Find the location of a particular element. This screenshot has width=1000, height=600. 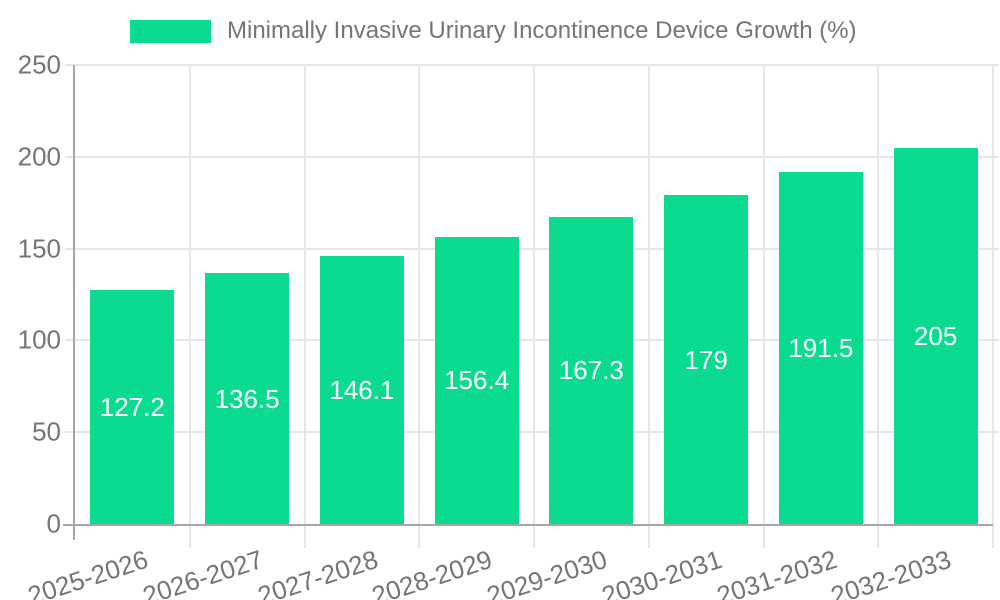

bar-value-label: 146.1 is located at coordinates (362, 389).